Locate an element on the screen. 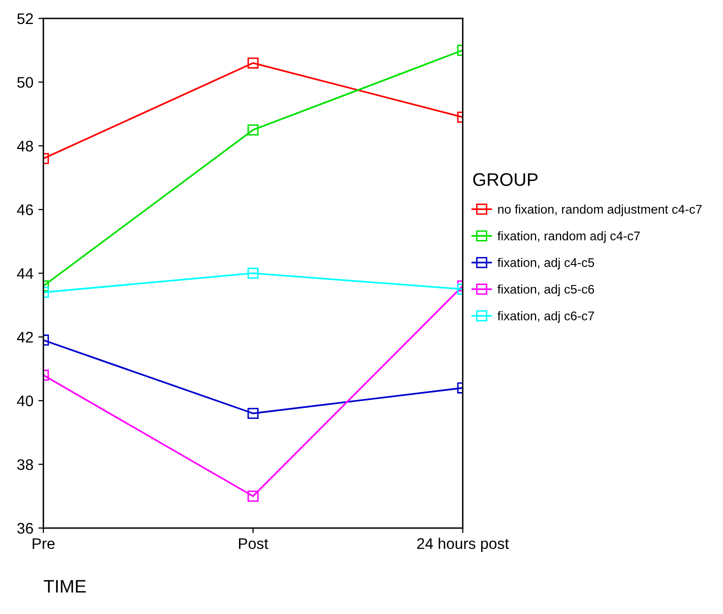 The height and width of the screenshot is (614, 723). y-tick-label: 36 is located at coordinates (25, 528).